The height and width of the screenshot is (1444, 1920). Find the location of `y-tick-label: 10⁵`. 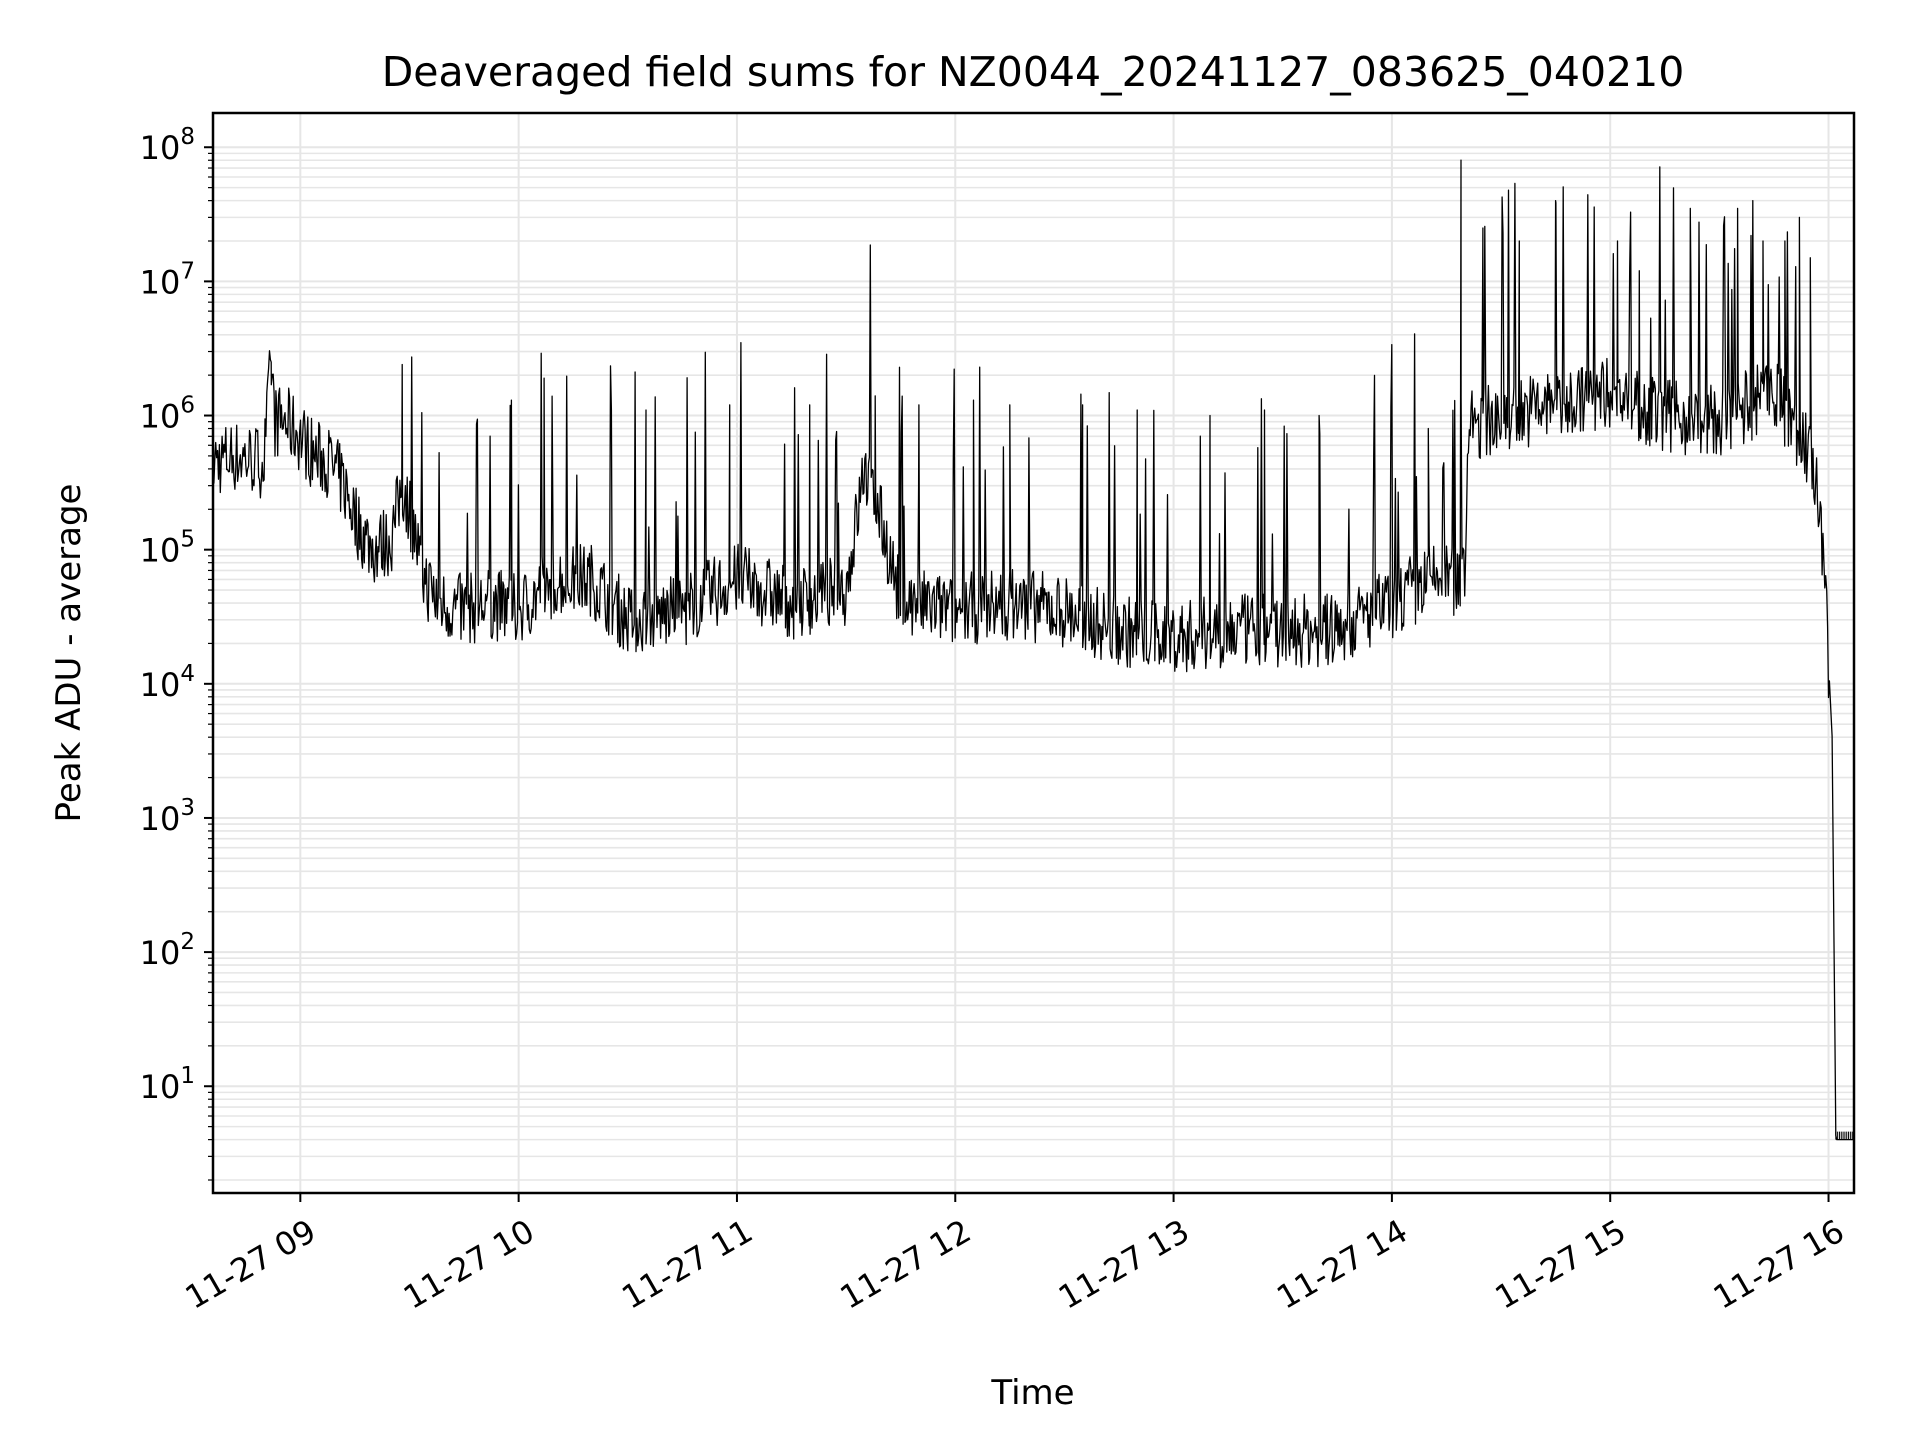

y-tick-label: 10⁵ is located at coordinates (167, 548).